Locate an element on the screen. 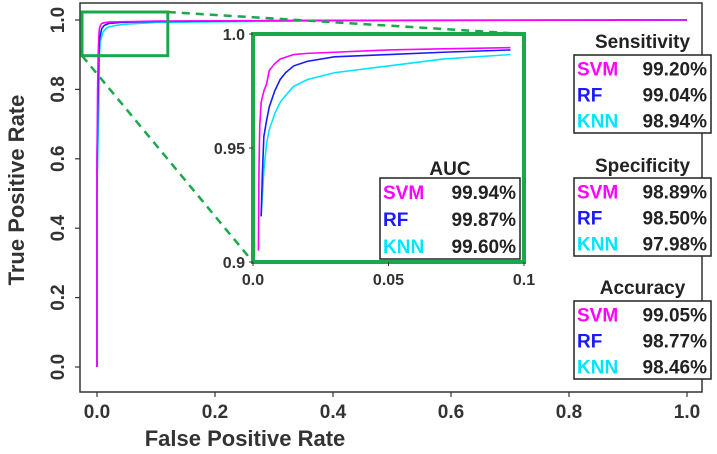 Image resolution: width=717 pixels, height=454 pixels. metric-value-svm: 98.89% is located at coordinates (675, 192).